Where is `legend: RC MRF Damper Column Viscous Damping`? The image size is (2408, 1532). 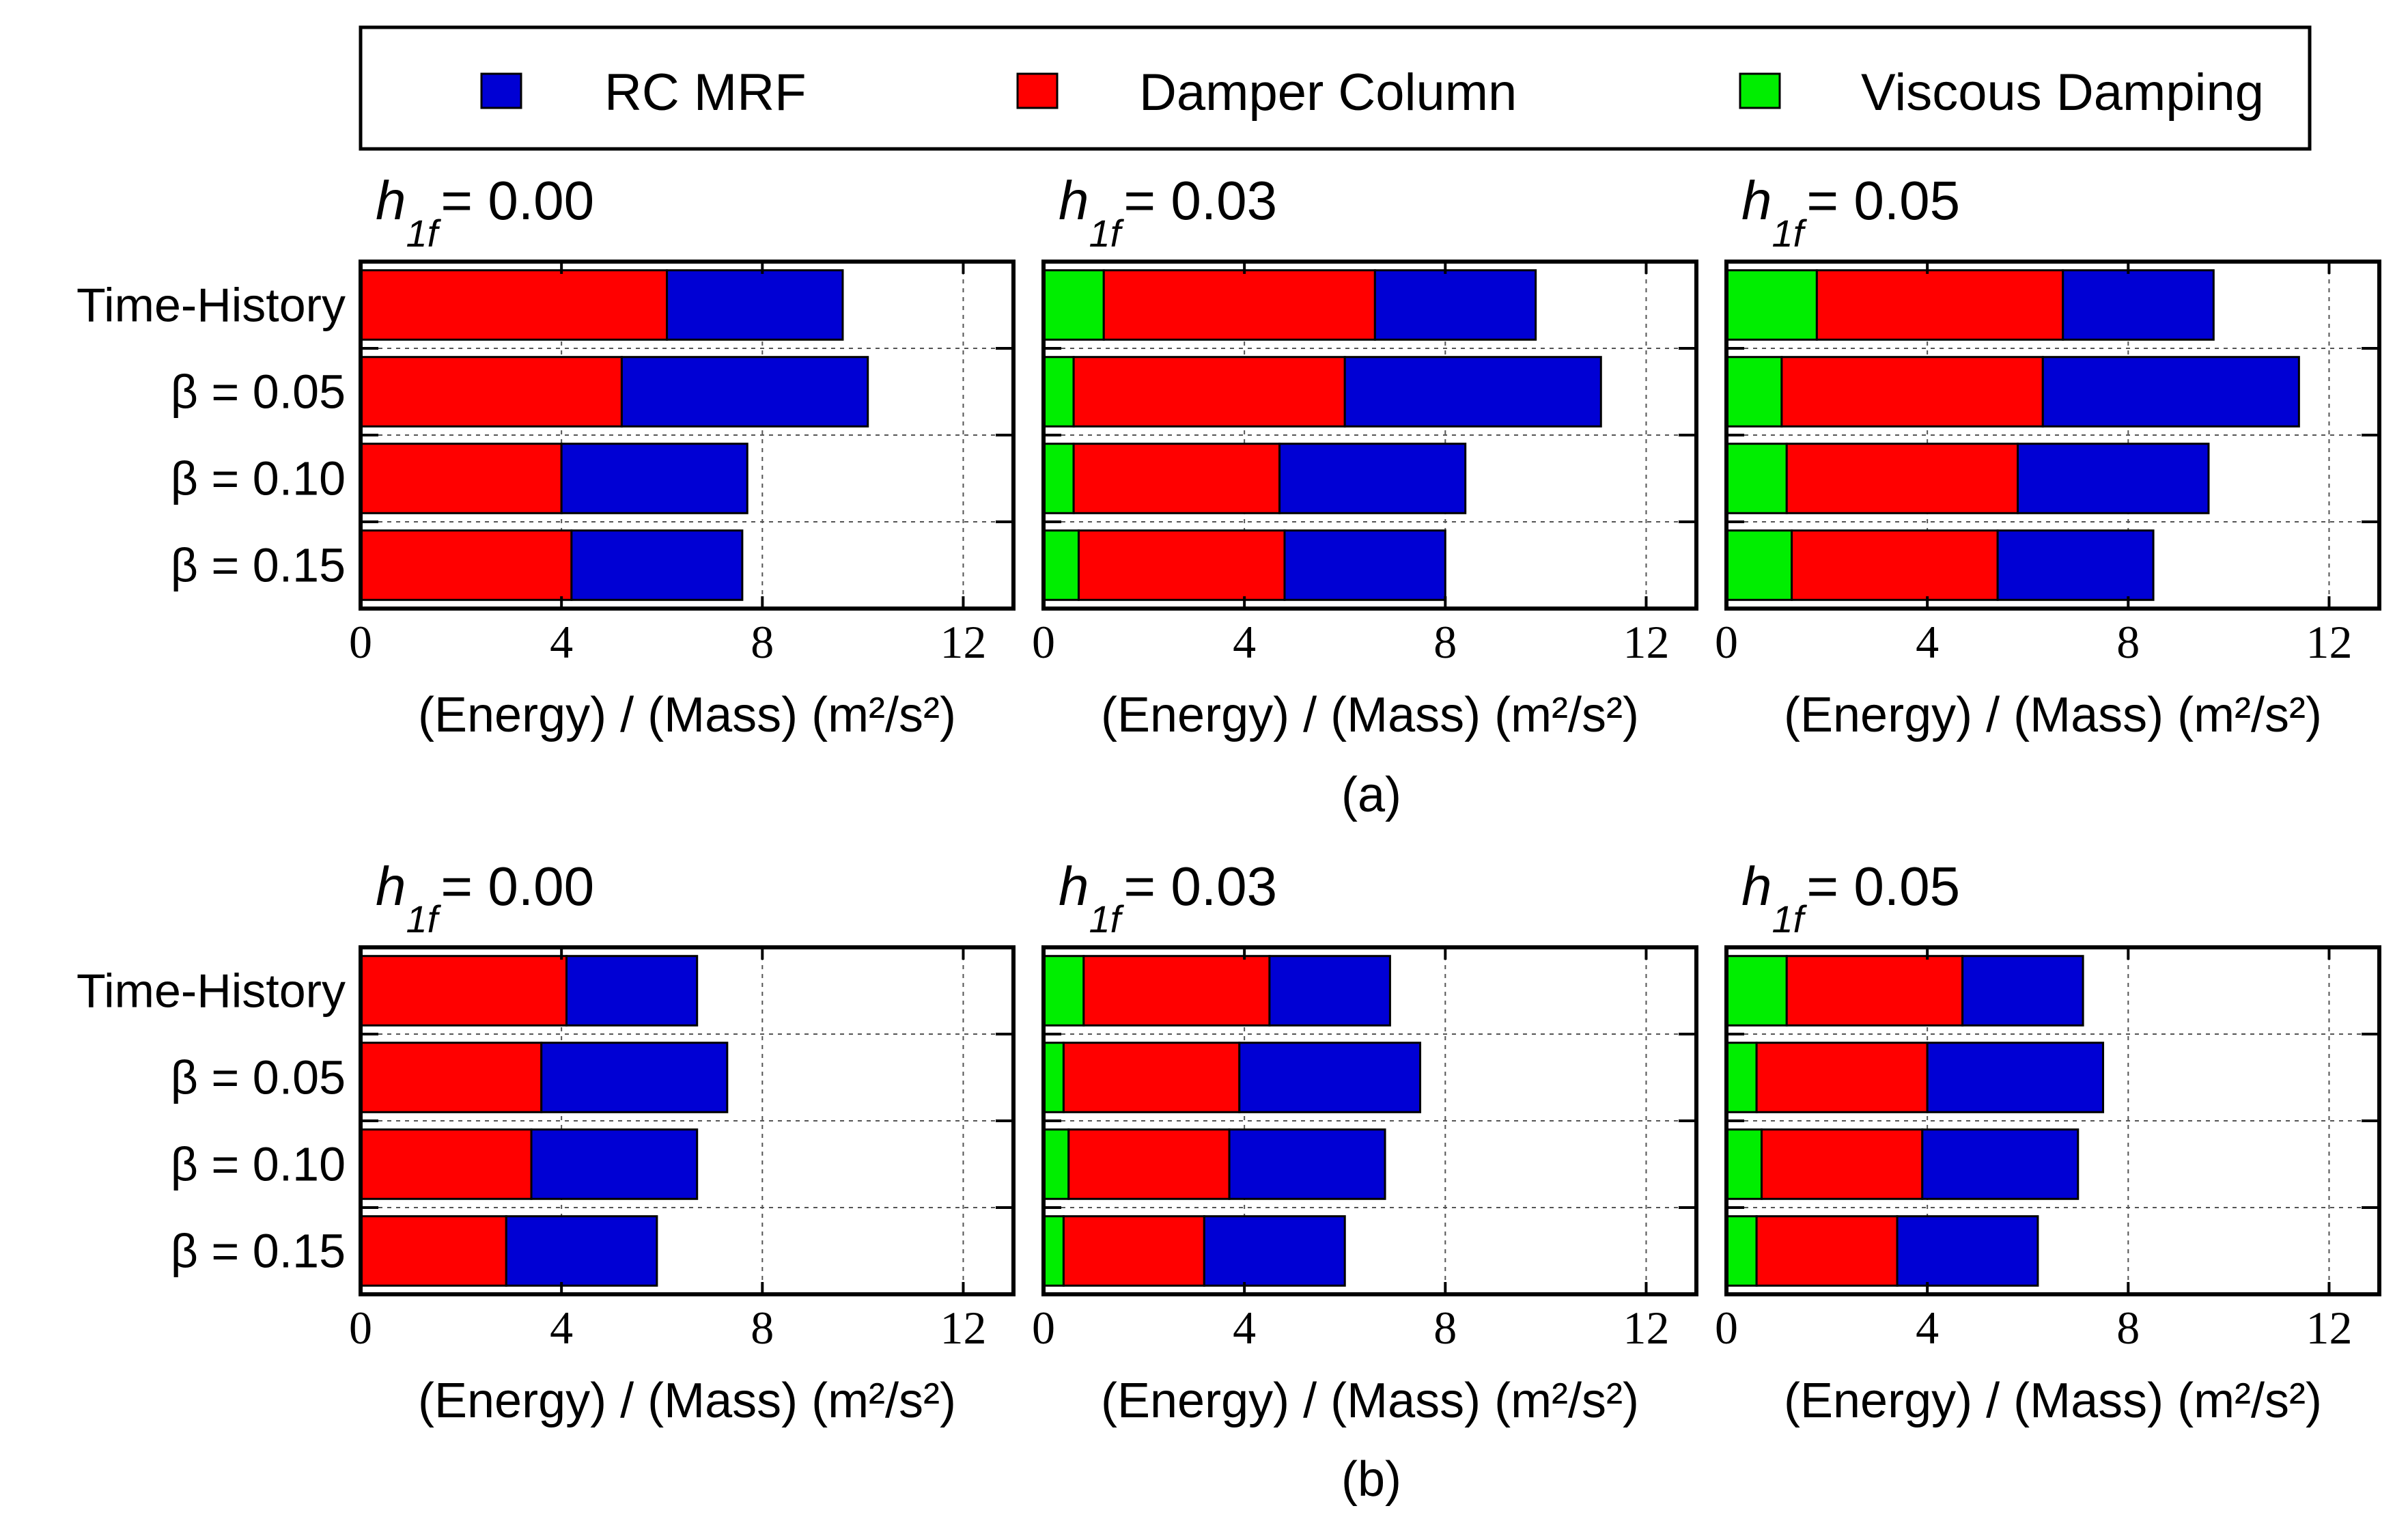 legend: RC MRF Damper Column Viscous Damping is located at coordinates (1335, 88).